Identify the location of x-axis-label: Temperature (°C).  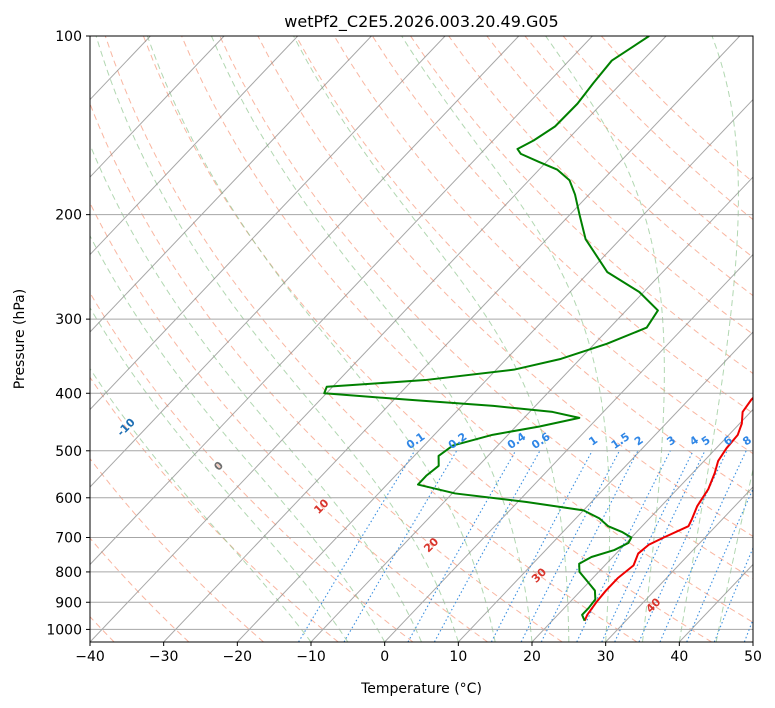
(421, 689).